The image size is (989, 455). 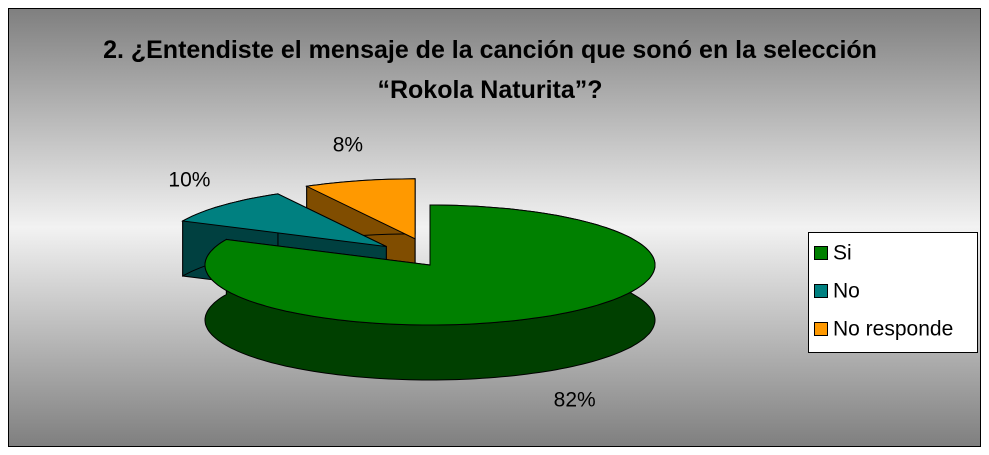 What do you see at coordinates (893, 292) in the screenshot?
I see `legend-box` at bounding box center [893, 292].